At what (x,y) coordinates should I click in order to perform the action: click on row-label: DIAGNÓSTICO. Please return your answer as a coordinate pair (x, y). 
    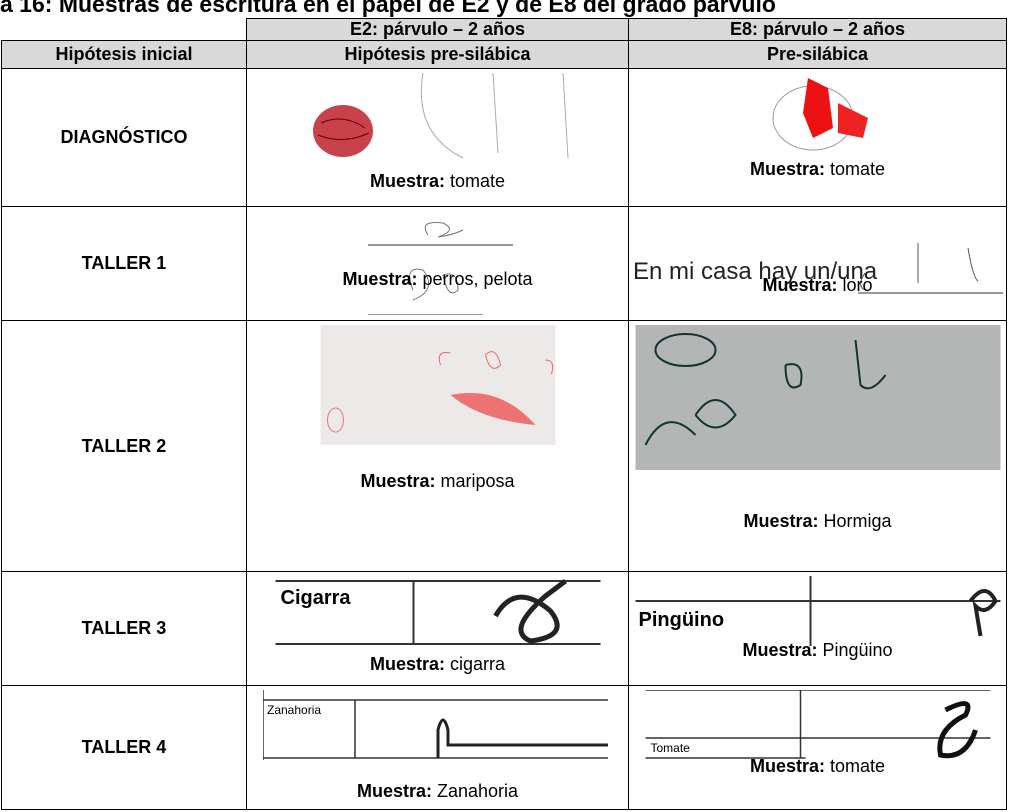
    Looking at the image, I should click on (124, 137).